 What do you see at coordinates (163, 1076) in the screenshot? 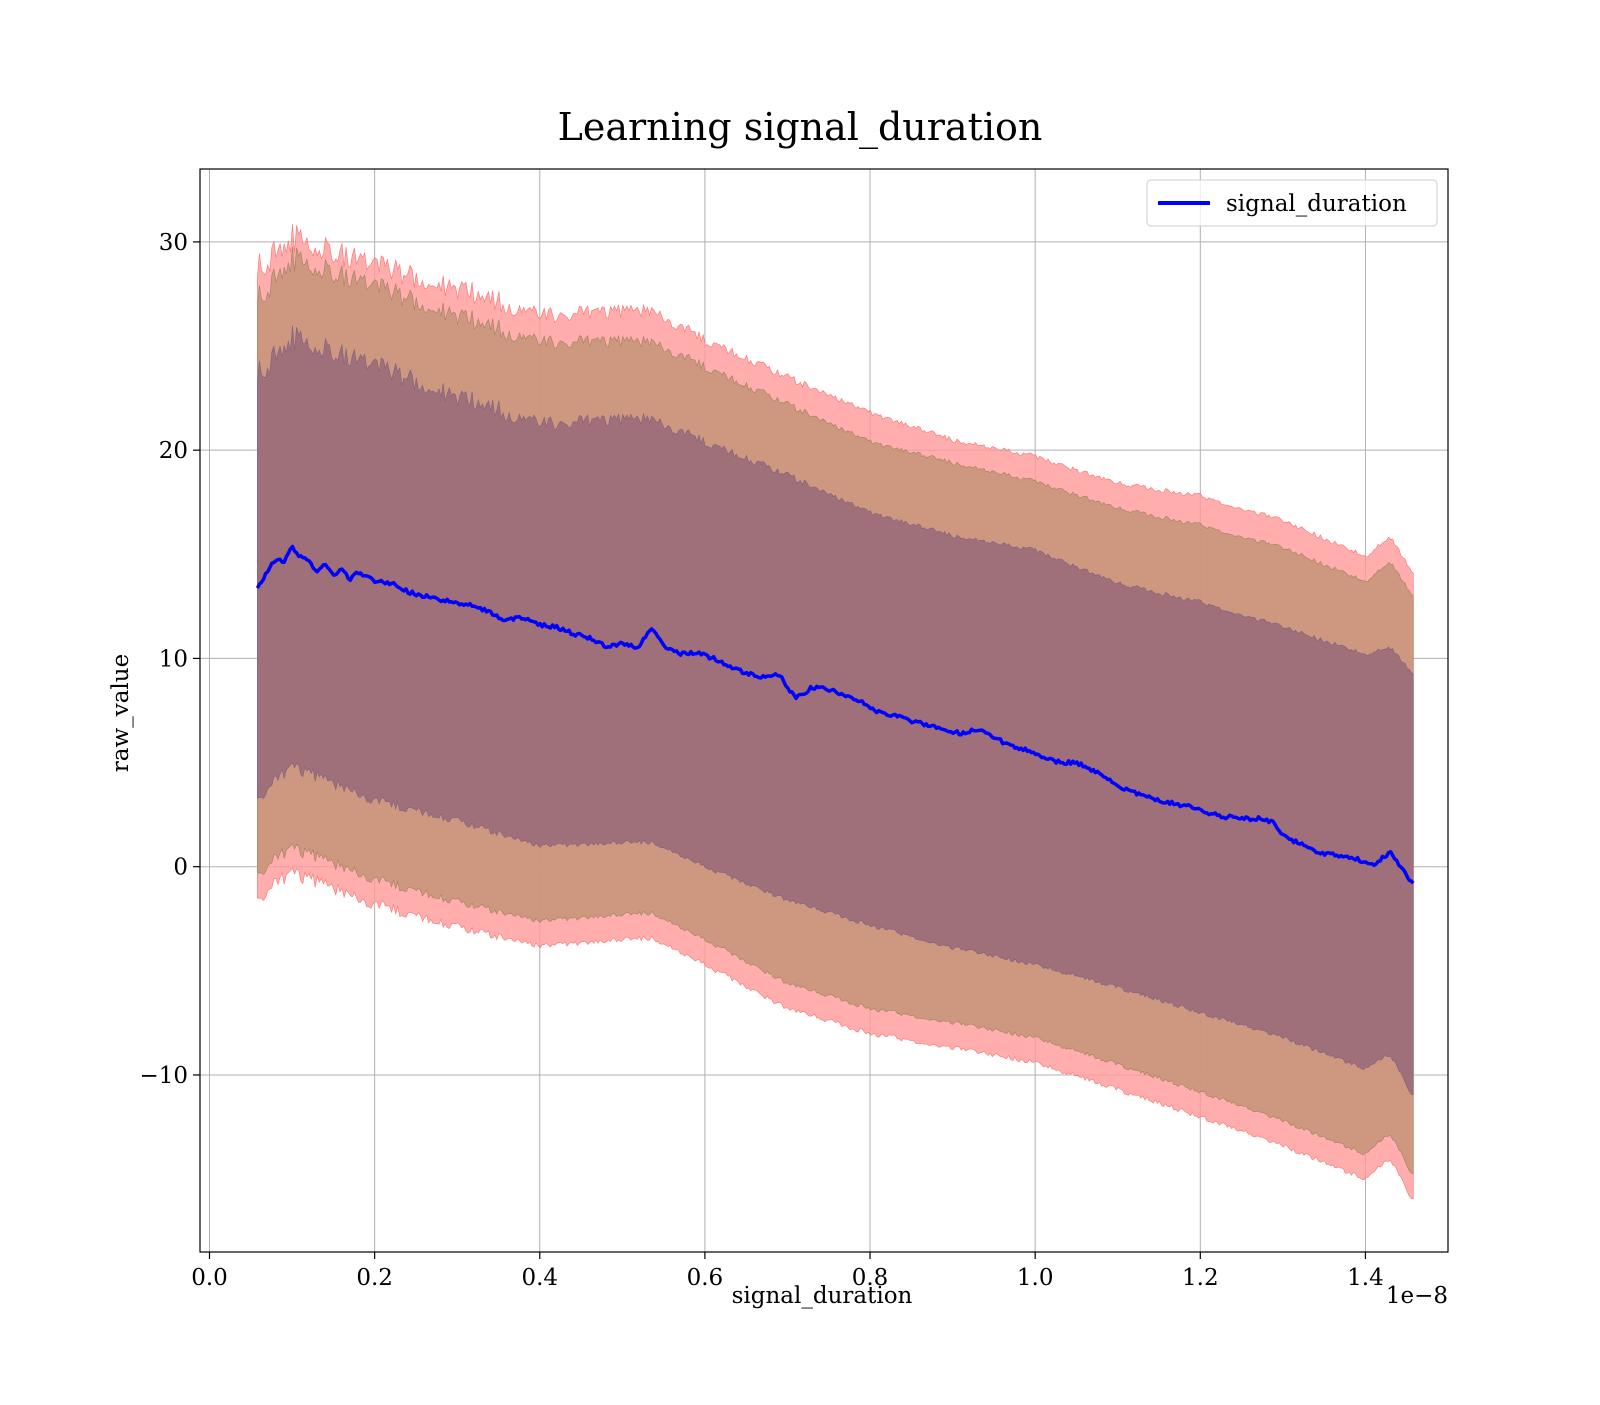
I see `y-tick-label: −10` at bounding box center [163, 1076].